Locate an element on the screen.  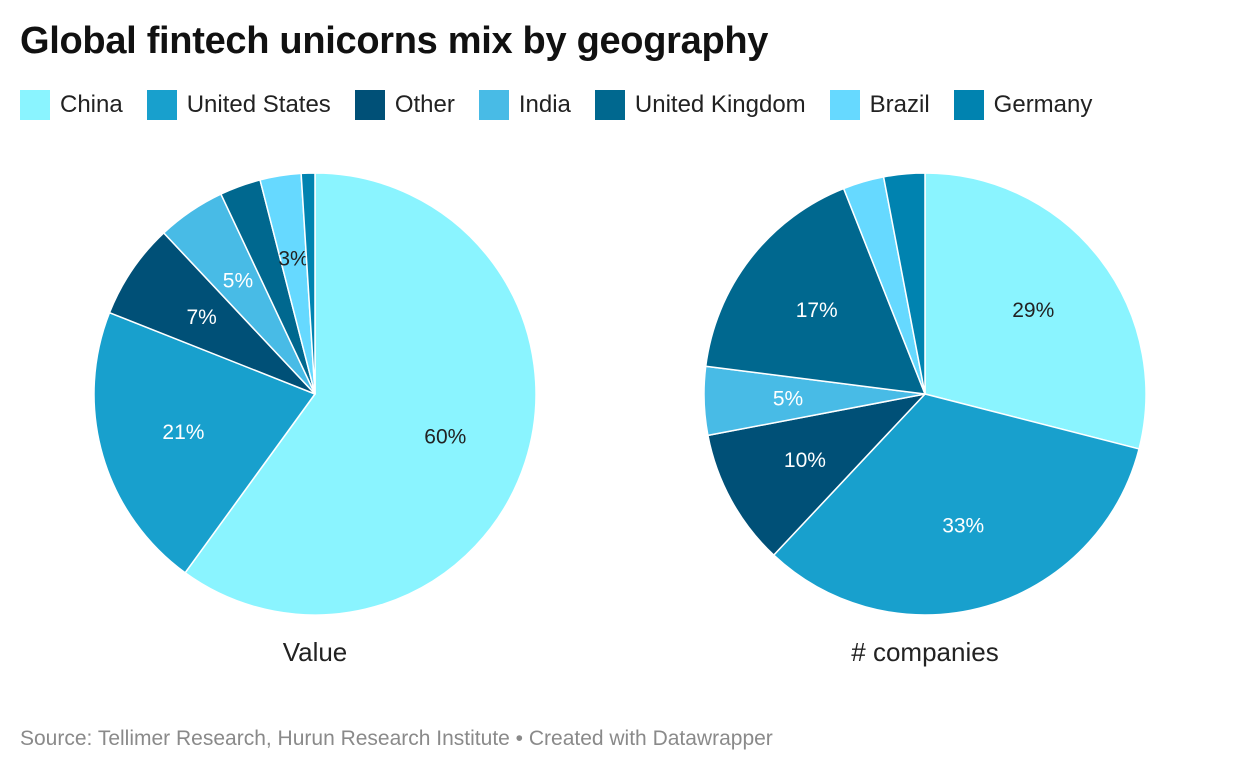
legend-label: United States is located at coordinates (258, 104).